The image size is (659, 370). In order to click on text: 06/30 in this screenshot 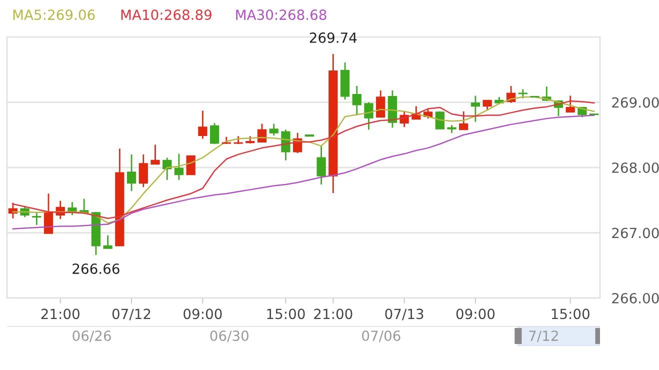, I will do `click(229, 336)`.